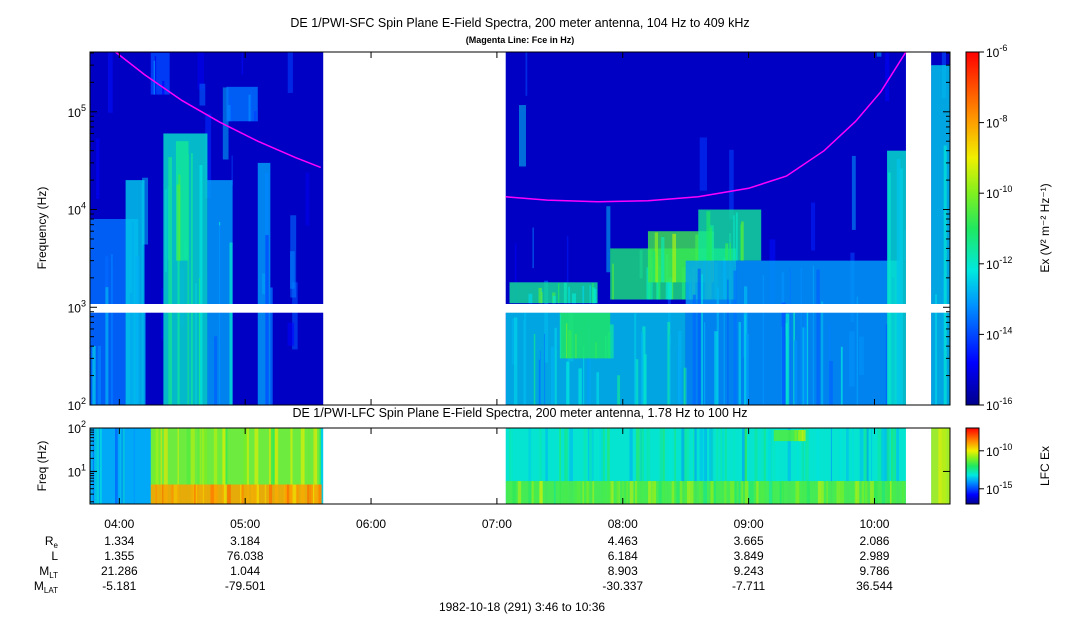  What do you see at coordinates (77, 306) in the screenshot?
I see `sfc-ytick-label-1: 10³` at bounding box center [77, 306].